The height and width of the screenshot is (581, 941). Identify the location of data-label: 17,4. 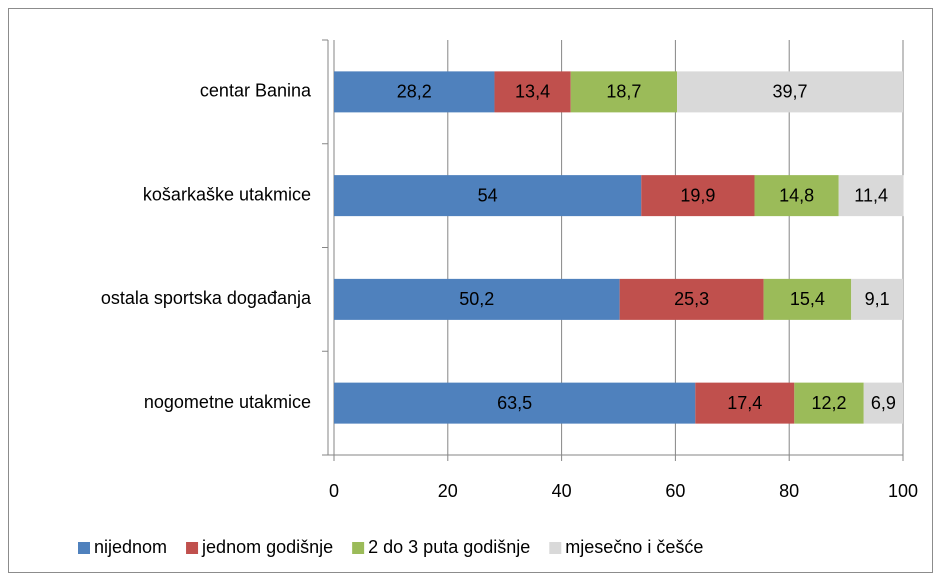
(744, 403).